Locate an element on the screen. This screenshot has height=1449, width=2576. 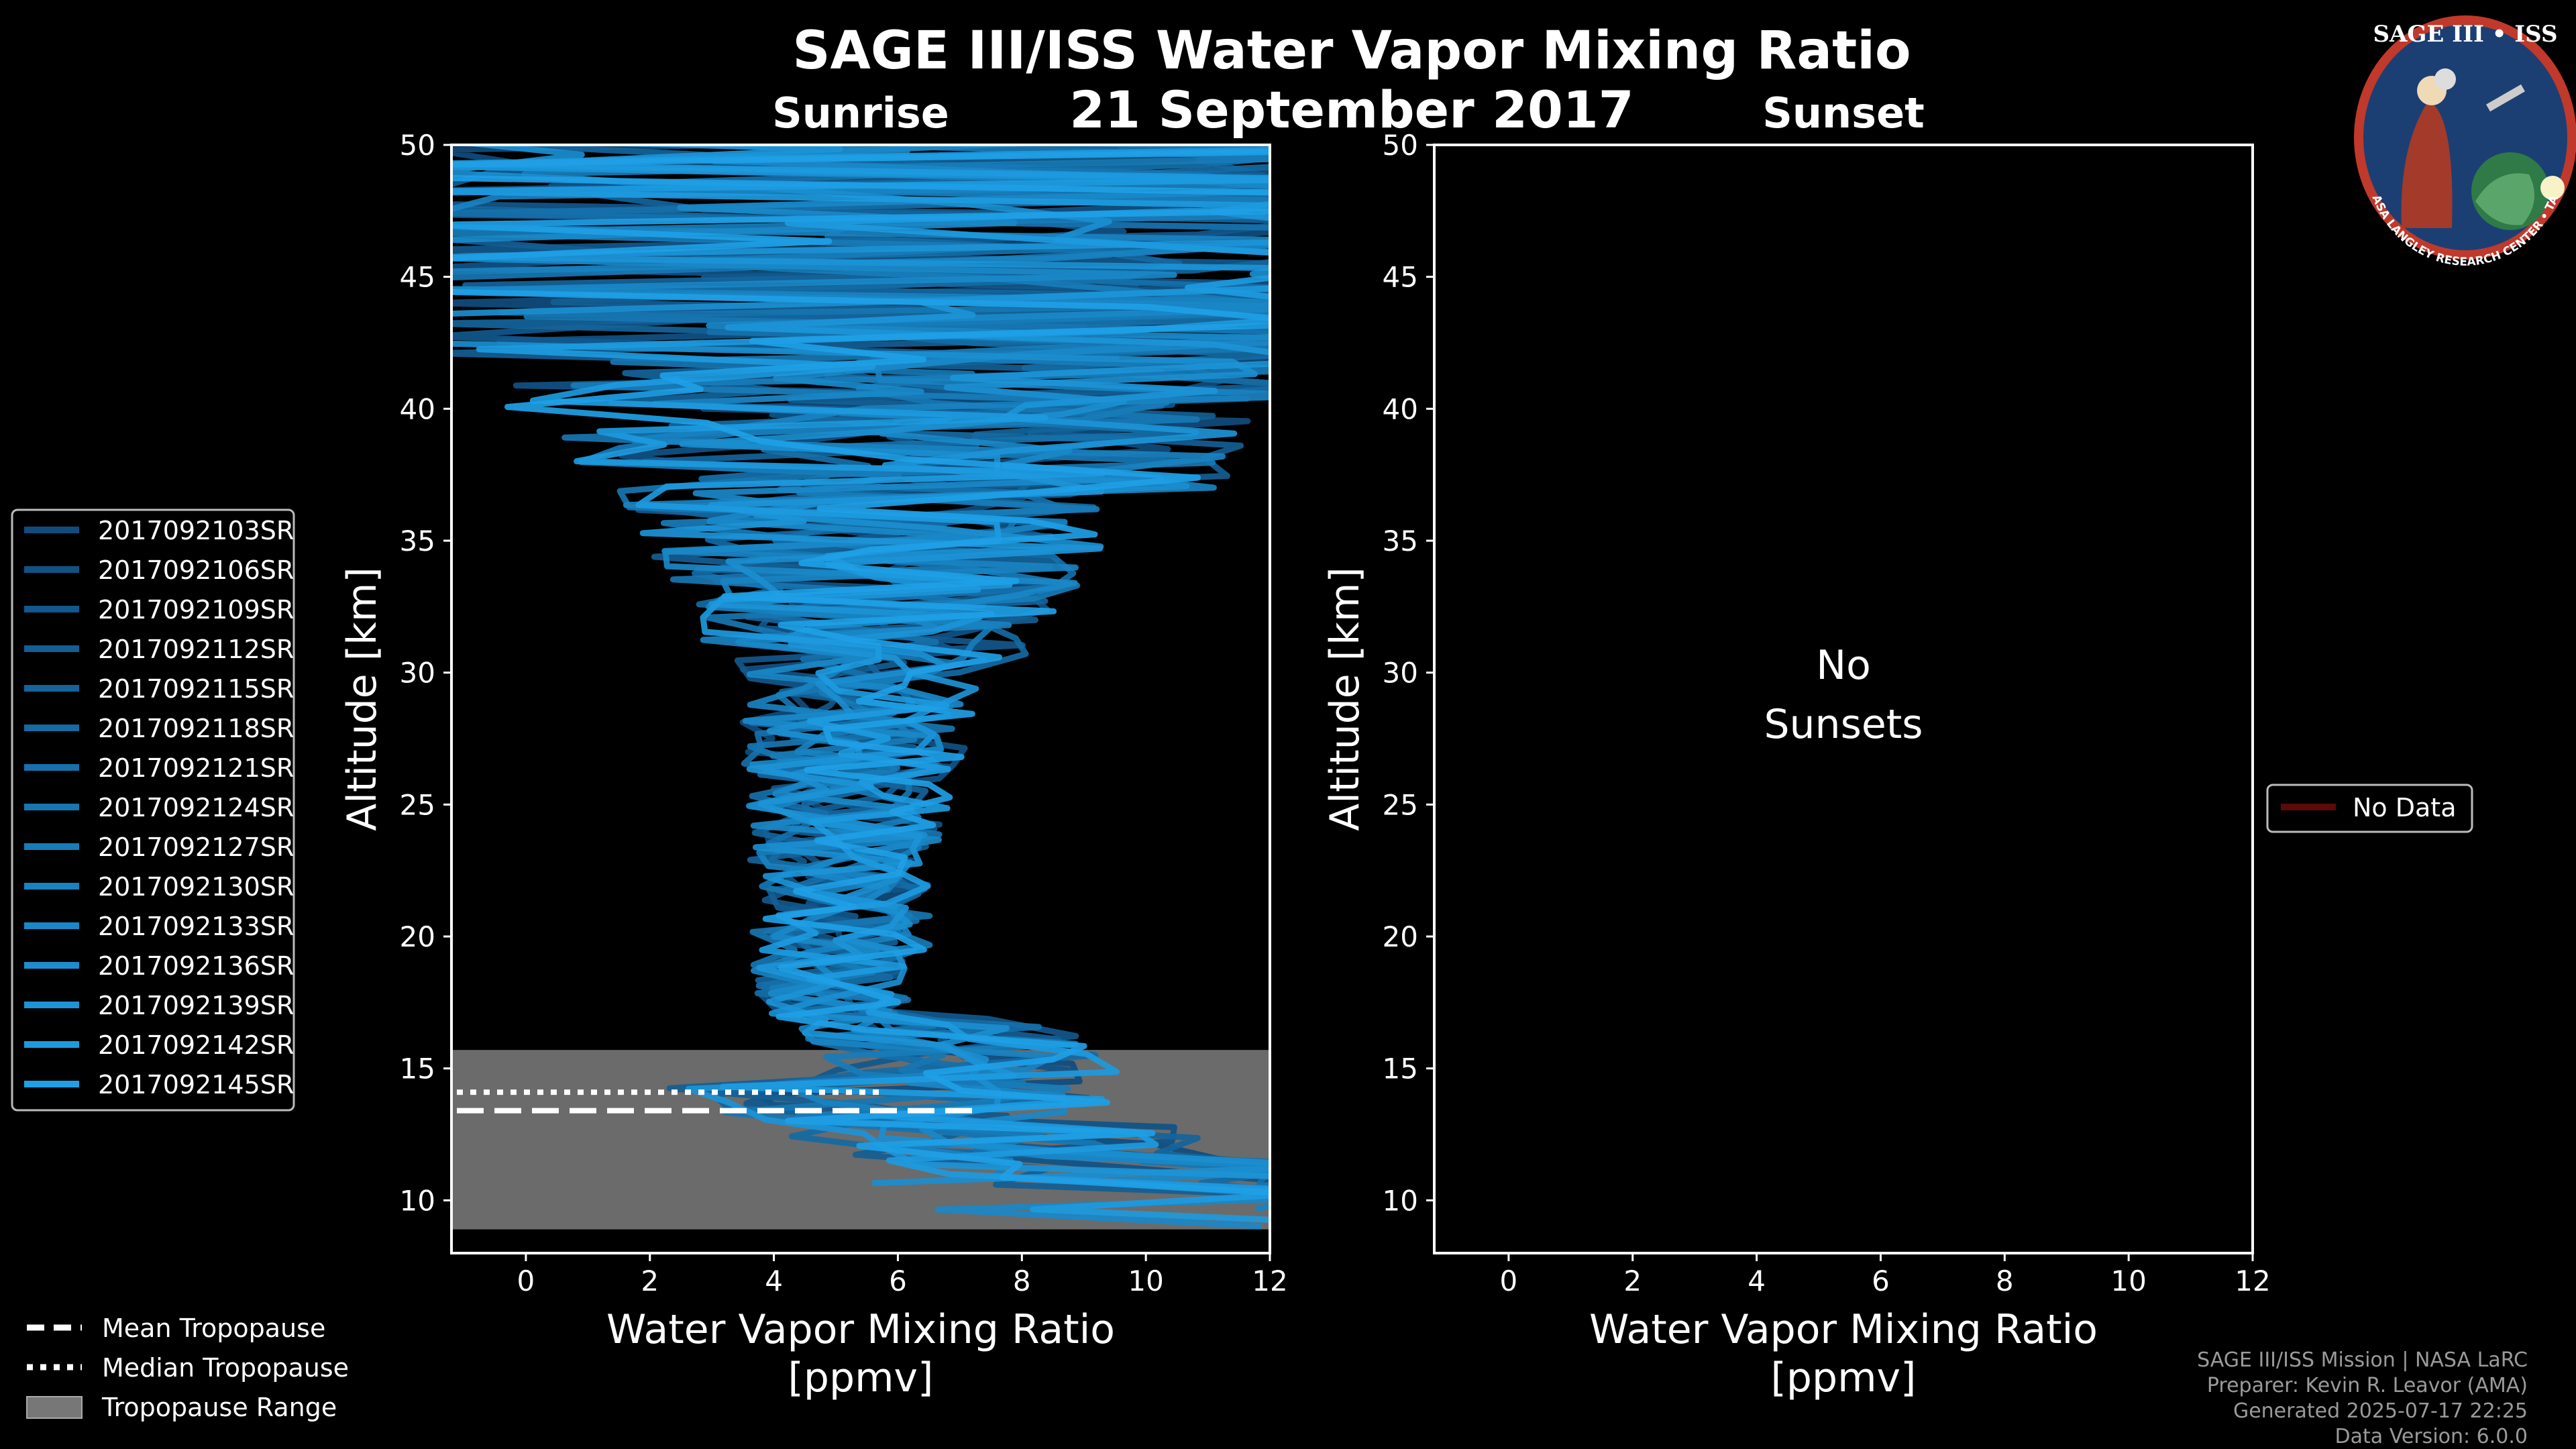
sunset-xtick-label: 0 is located at coordinates (1509, 1281).